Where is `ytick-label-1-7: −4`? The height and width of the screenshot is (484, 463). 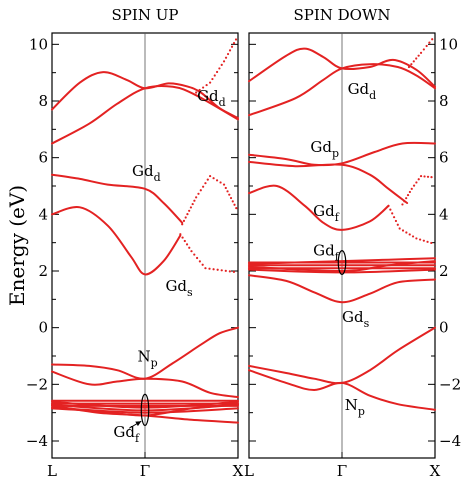 ytick-label-1-7: −4 is located at coordinates (450, 441).